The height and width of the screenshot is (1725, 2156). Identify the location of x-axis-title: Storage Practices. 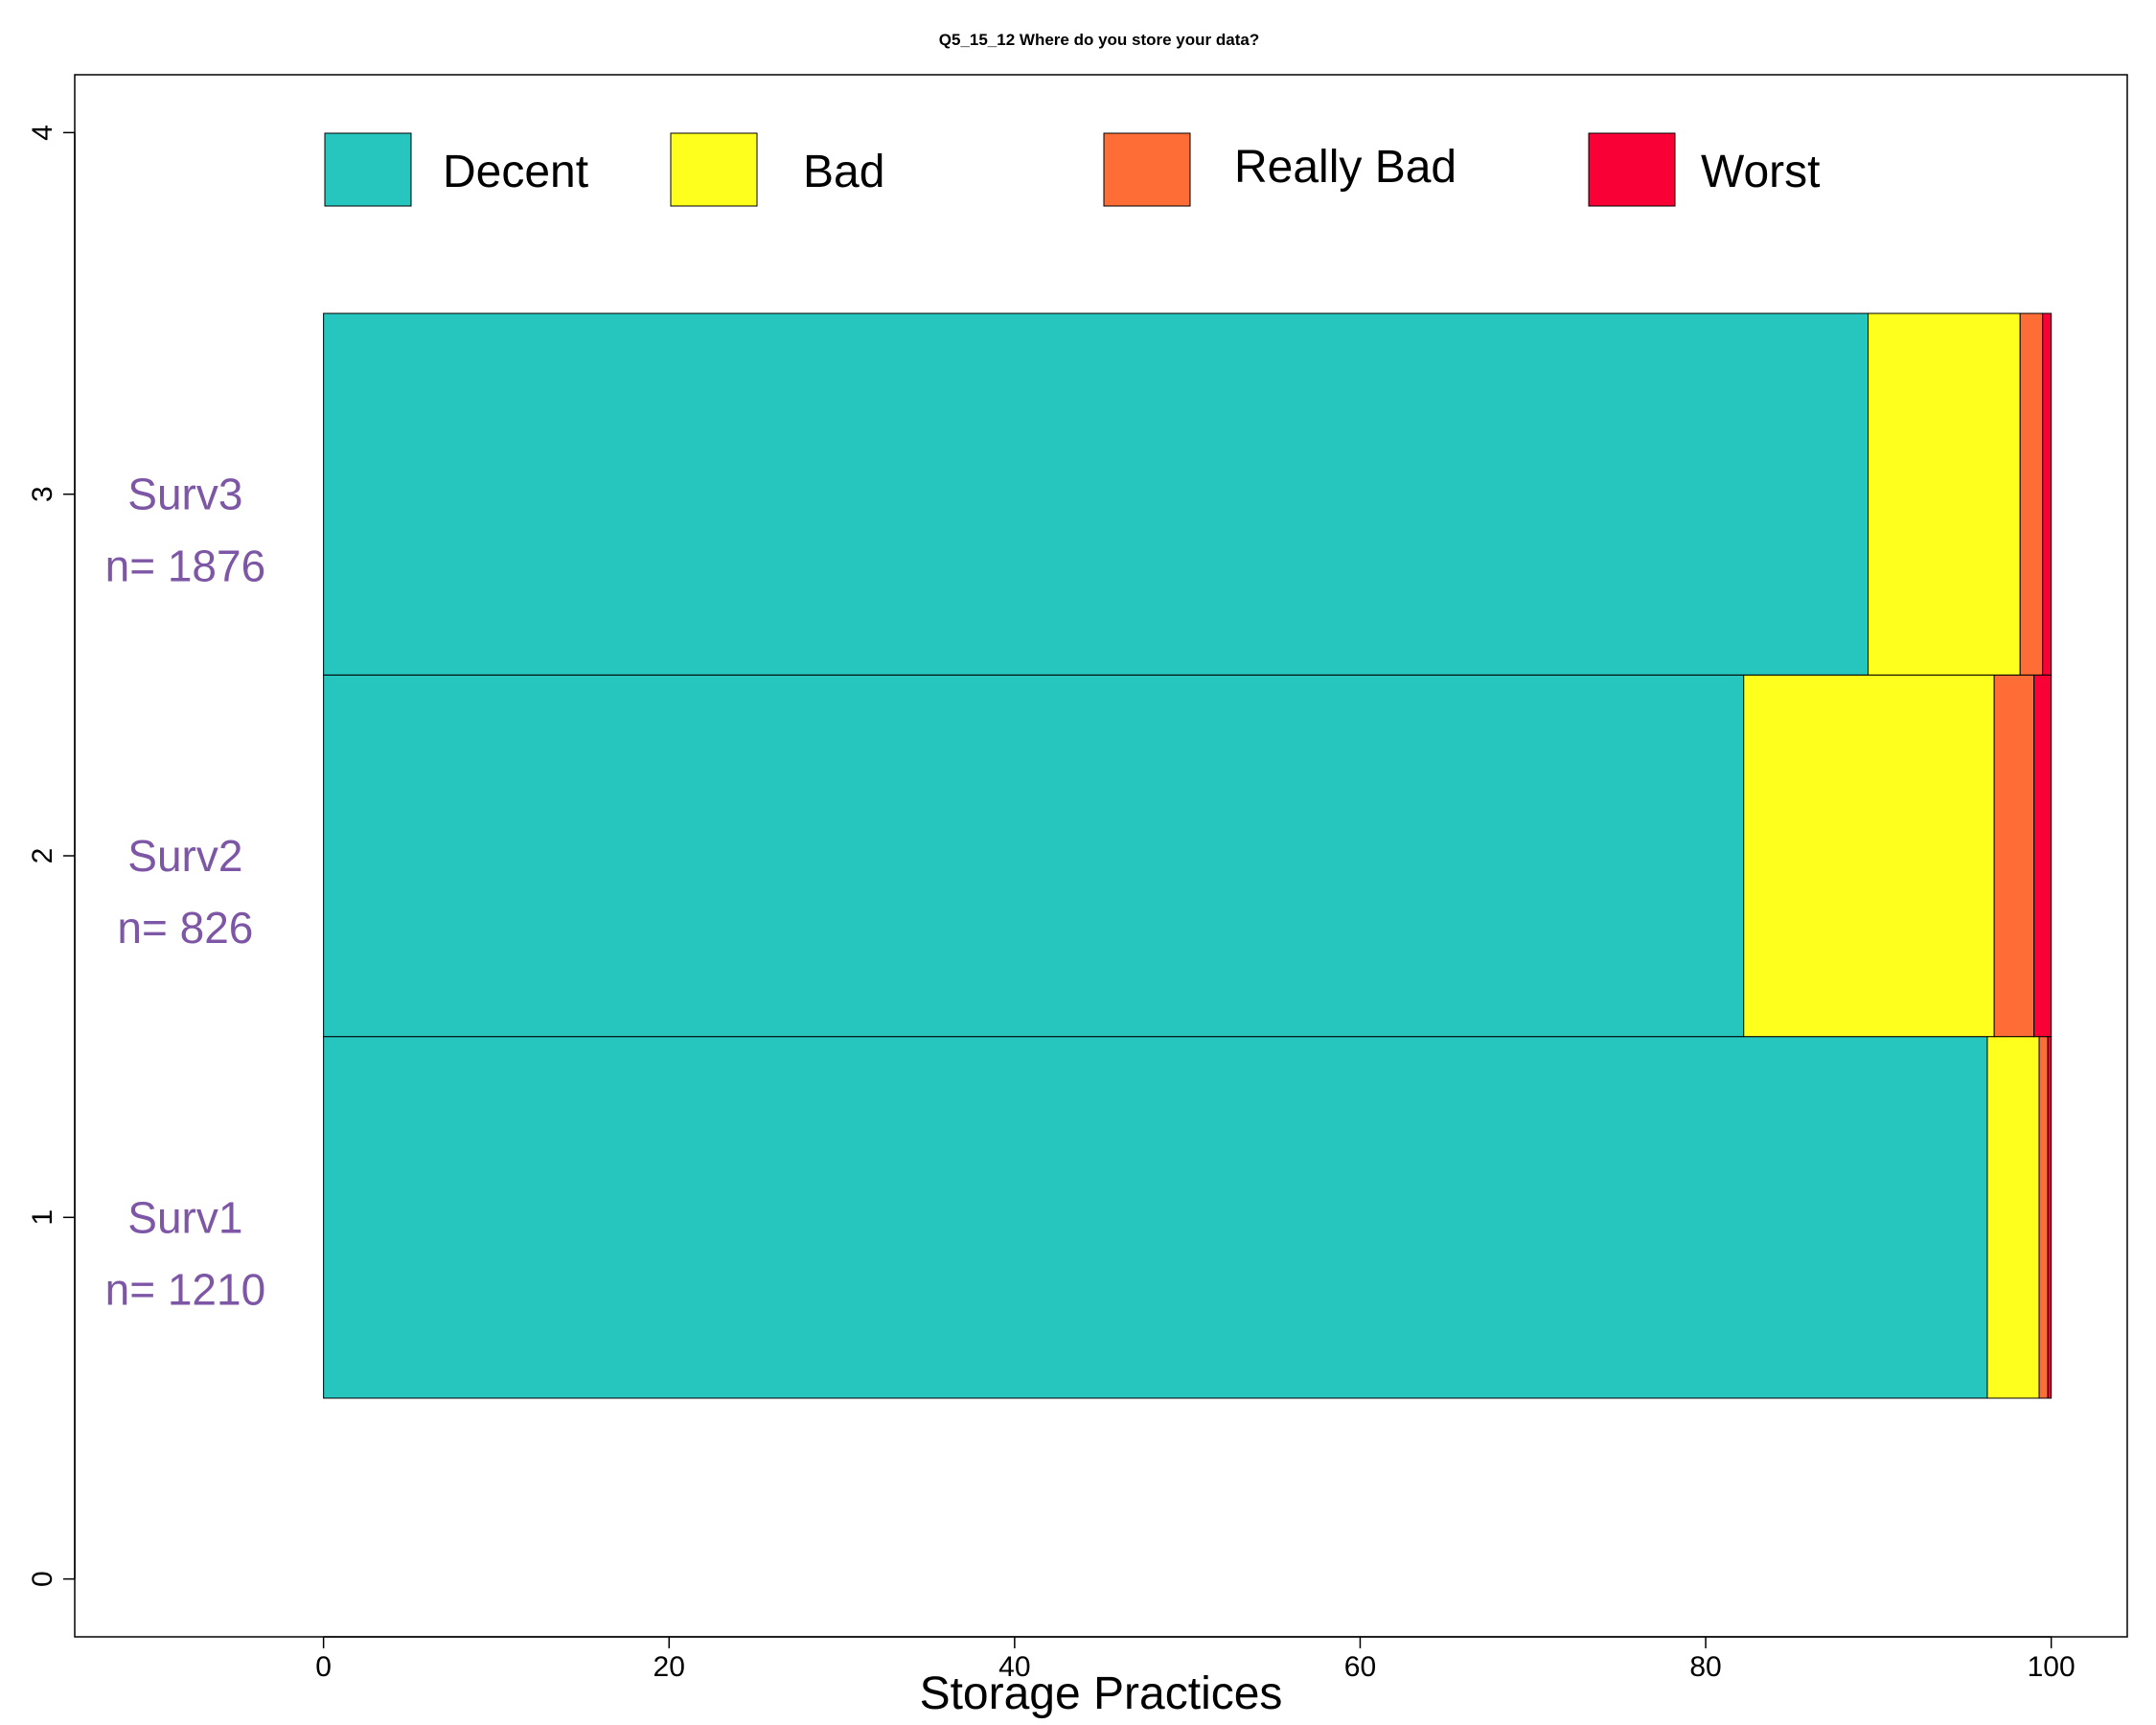
(1101, 1693).